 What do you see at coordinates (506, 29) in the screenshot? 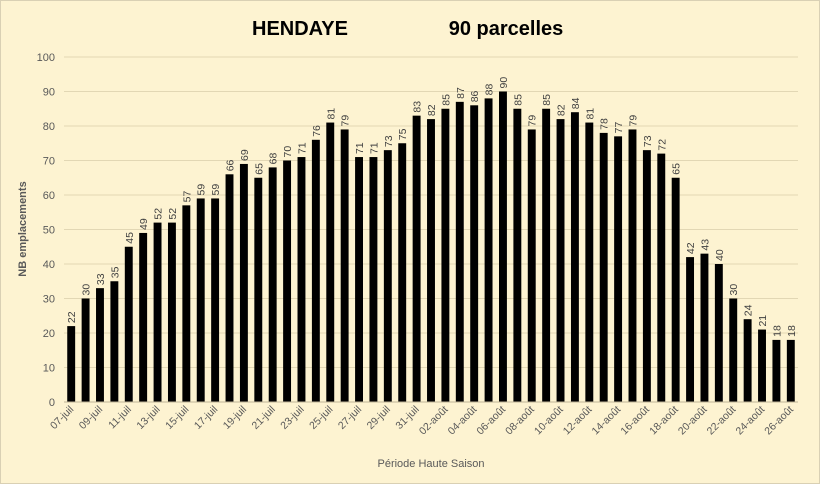
I see `chart-subtitle: 90 parcelles` at bounding box center [506, 29].